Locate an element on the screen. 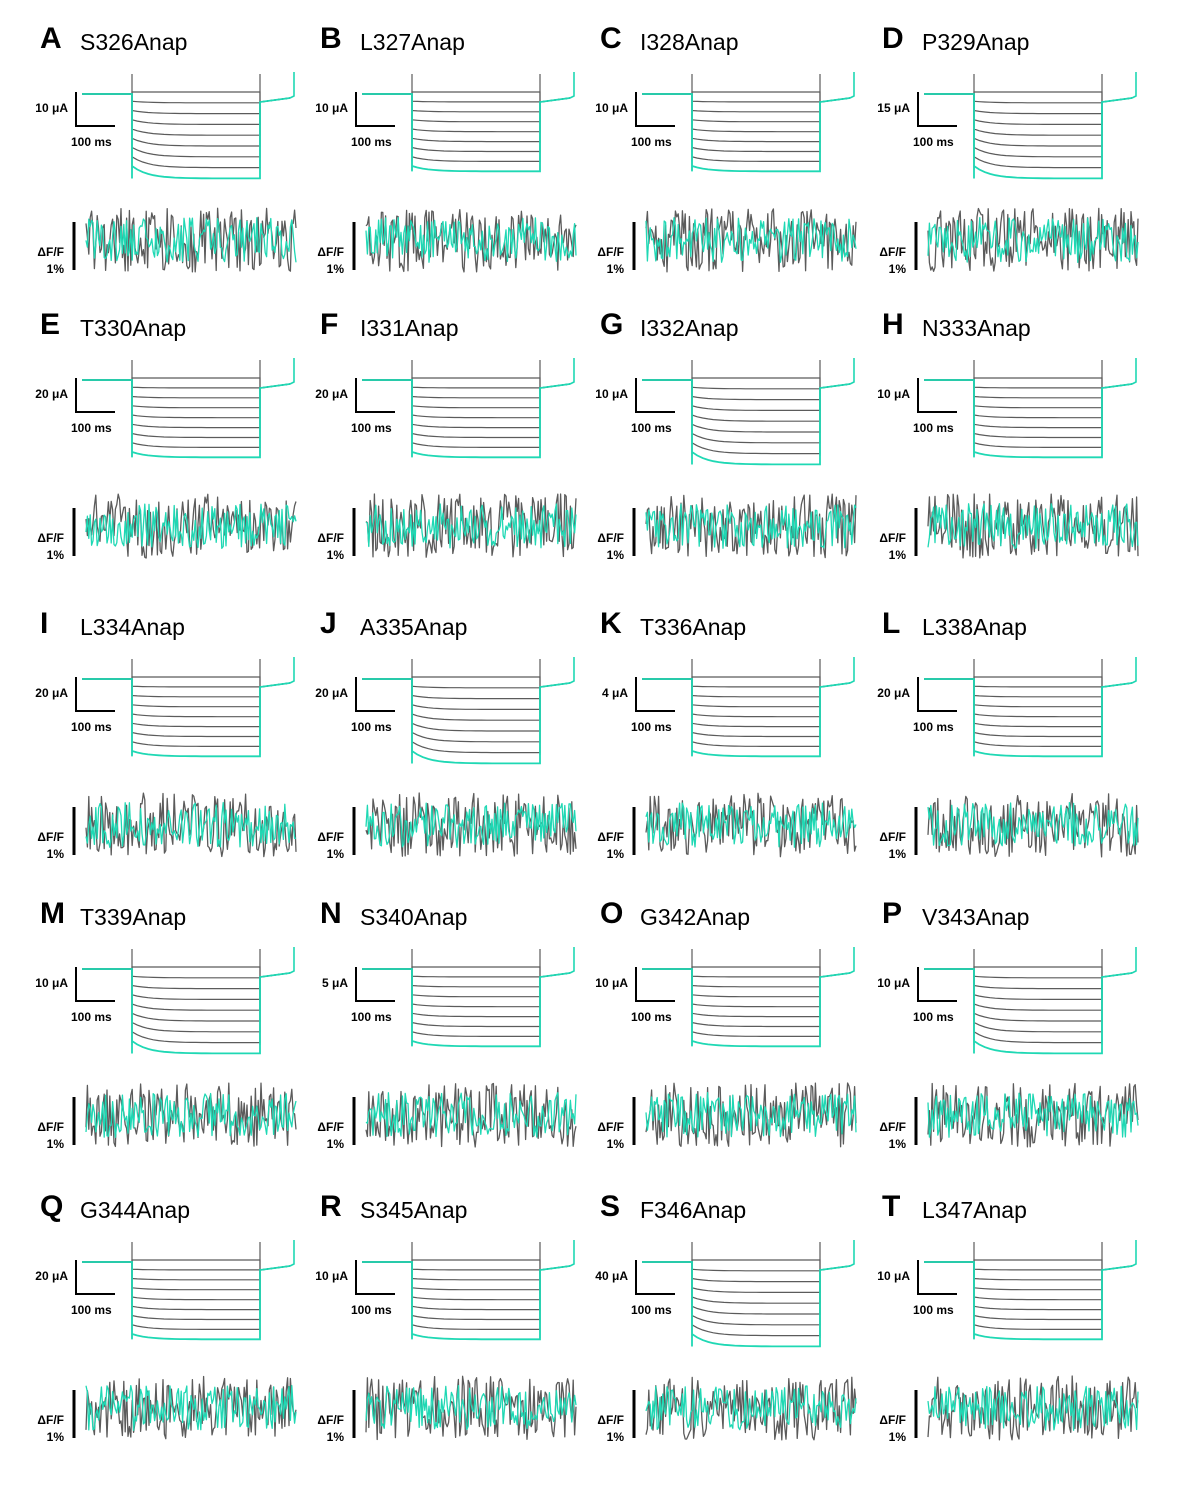 The image size is (1182, 1500). panel-title: T336Anap is located at coordinates (693, 627).